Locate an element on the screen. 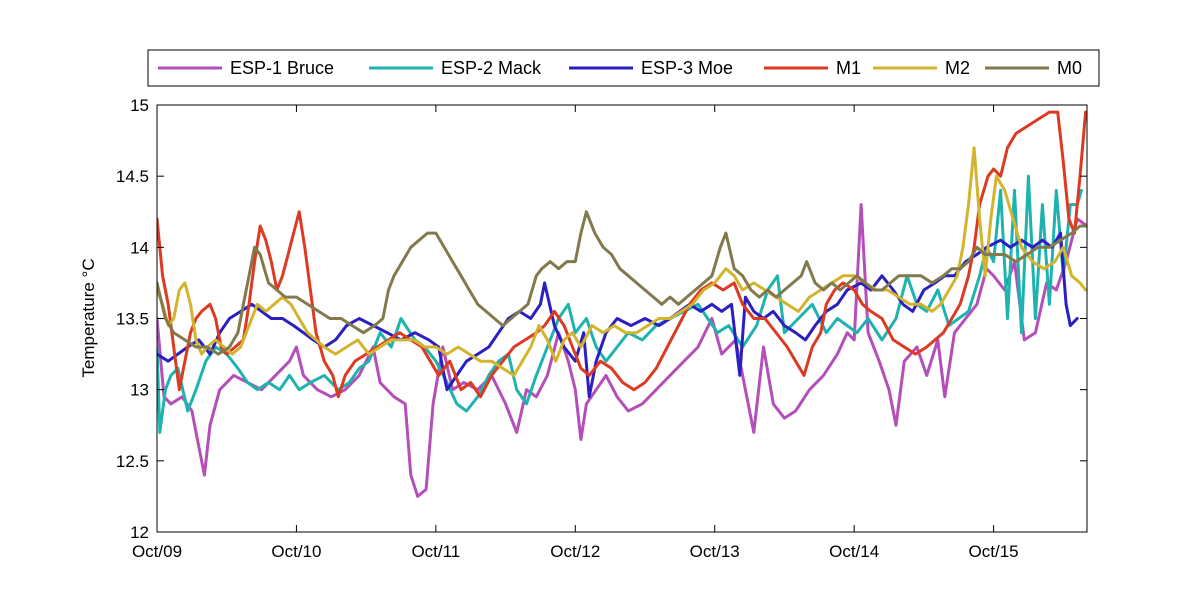  x-tick-label: Oct/15 is located at coordinates (994, 551).